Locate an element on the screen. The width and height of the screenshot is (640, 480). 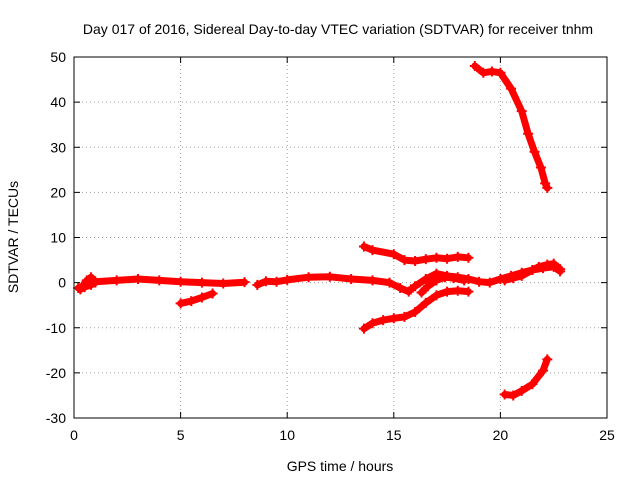
x-tick-label: 10 is located at coordinates (287, 435).